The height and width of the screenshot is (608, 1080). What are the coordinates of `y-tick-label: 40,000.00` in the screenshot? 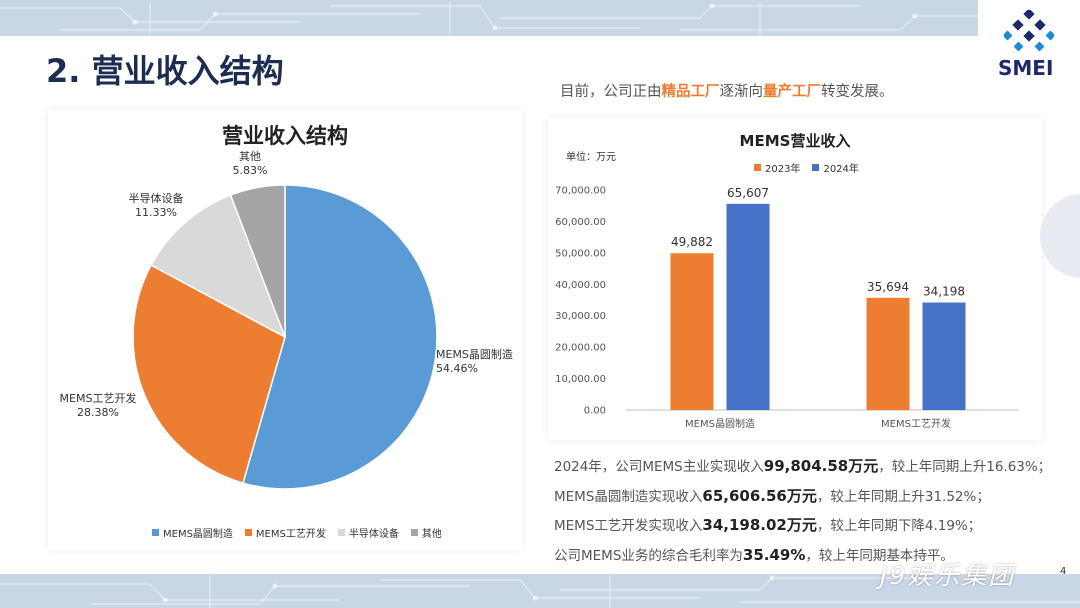 It's located at (580, 285).